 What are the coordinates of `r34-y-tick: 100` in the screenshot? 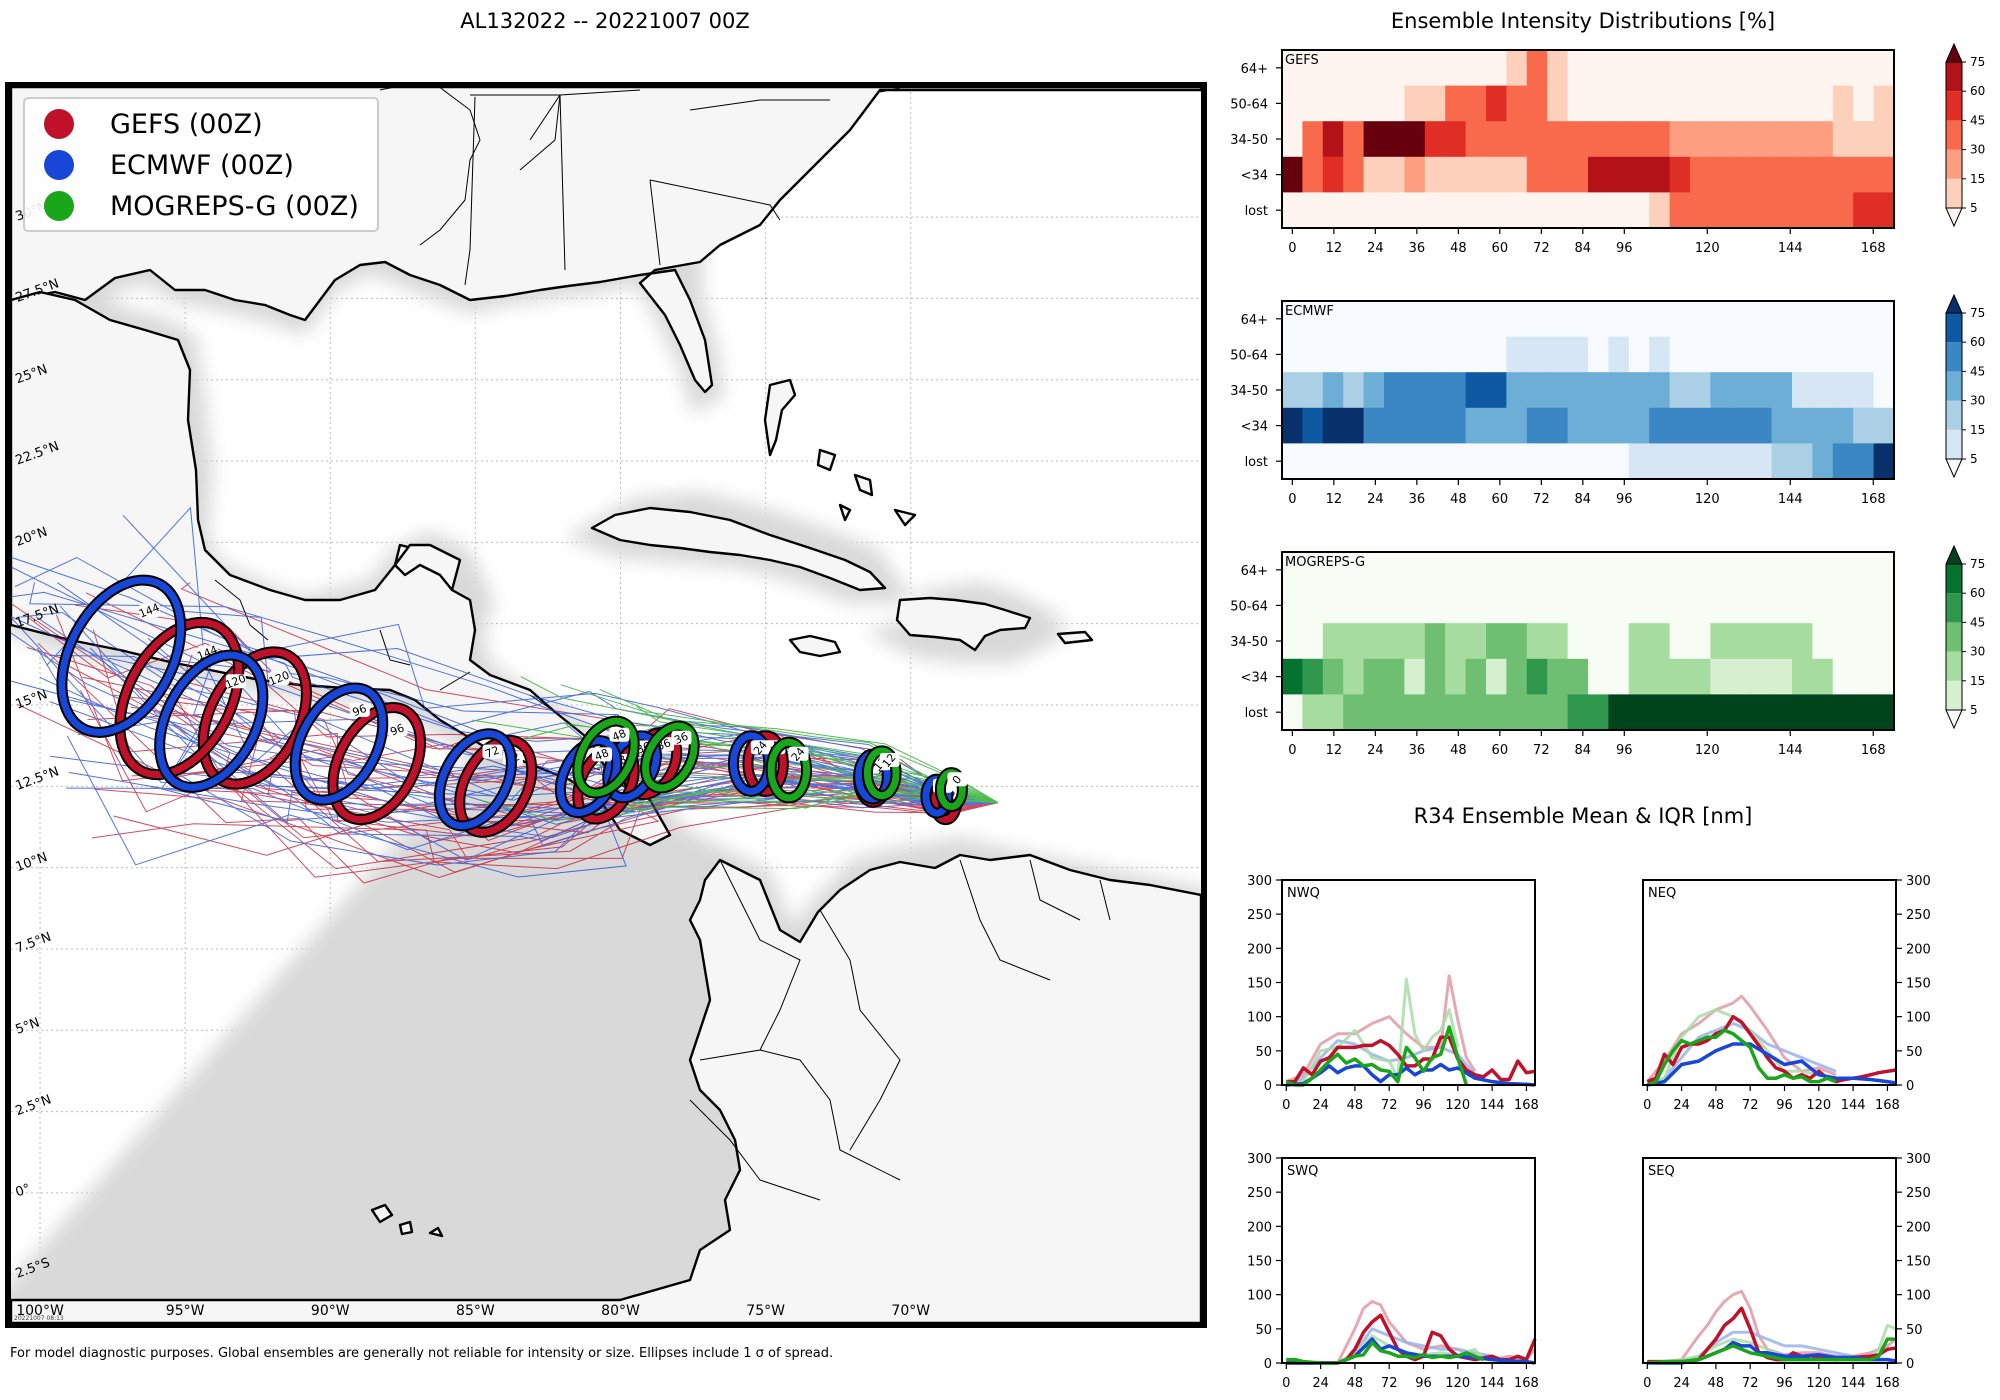 It's located at (1918, 1018).